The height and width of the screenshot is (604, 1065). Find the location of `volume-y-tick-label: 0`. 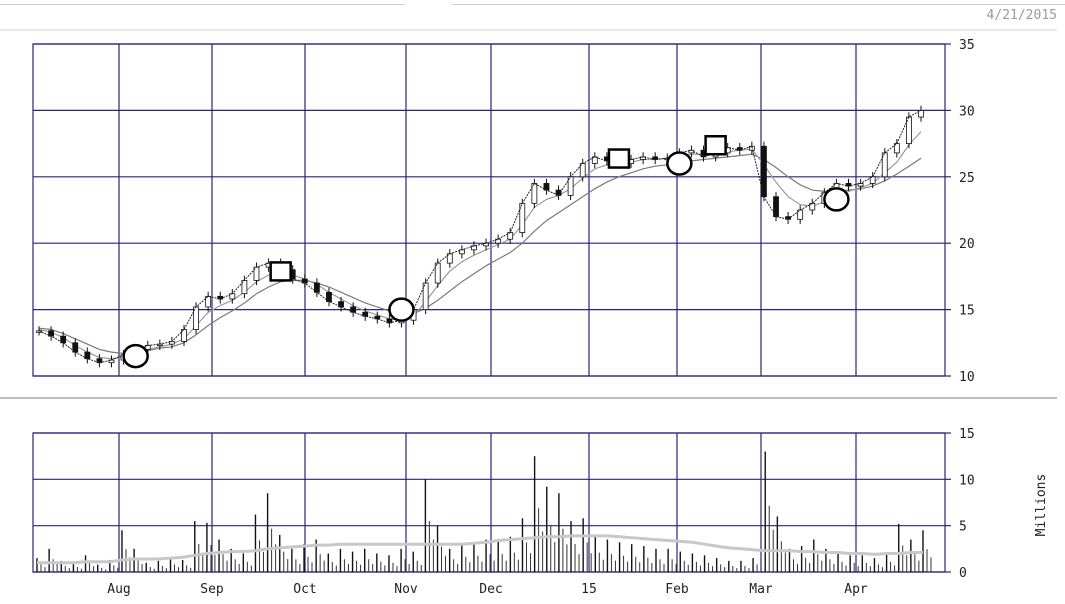

volume-y-tick-label: 0 is located at coordinates (963, 573).